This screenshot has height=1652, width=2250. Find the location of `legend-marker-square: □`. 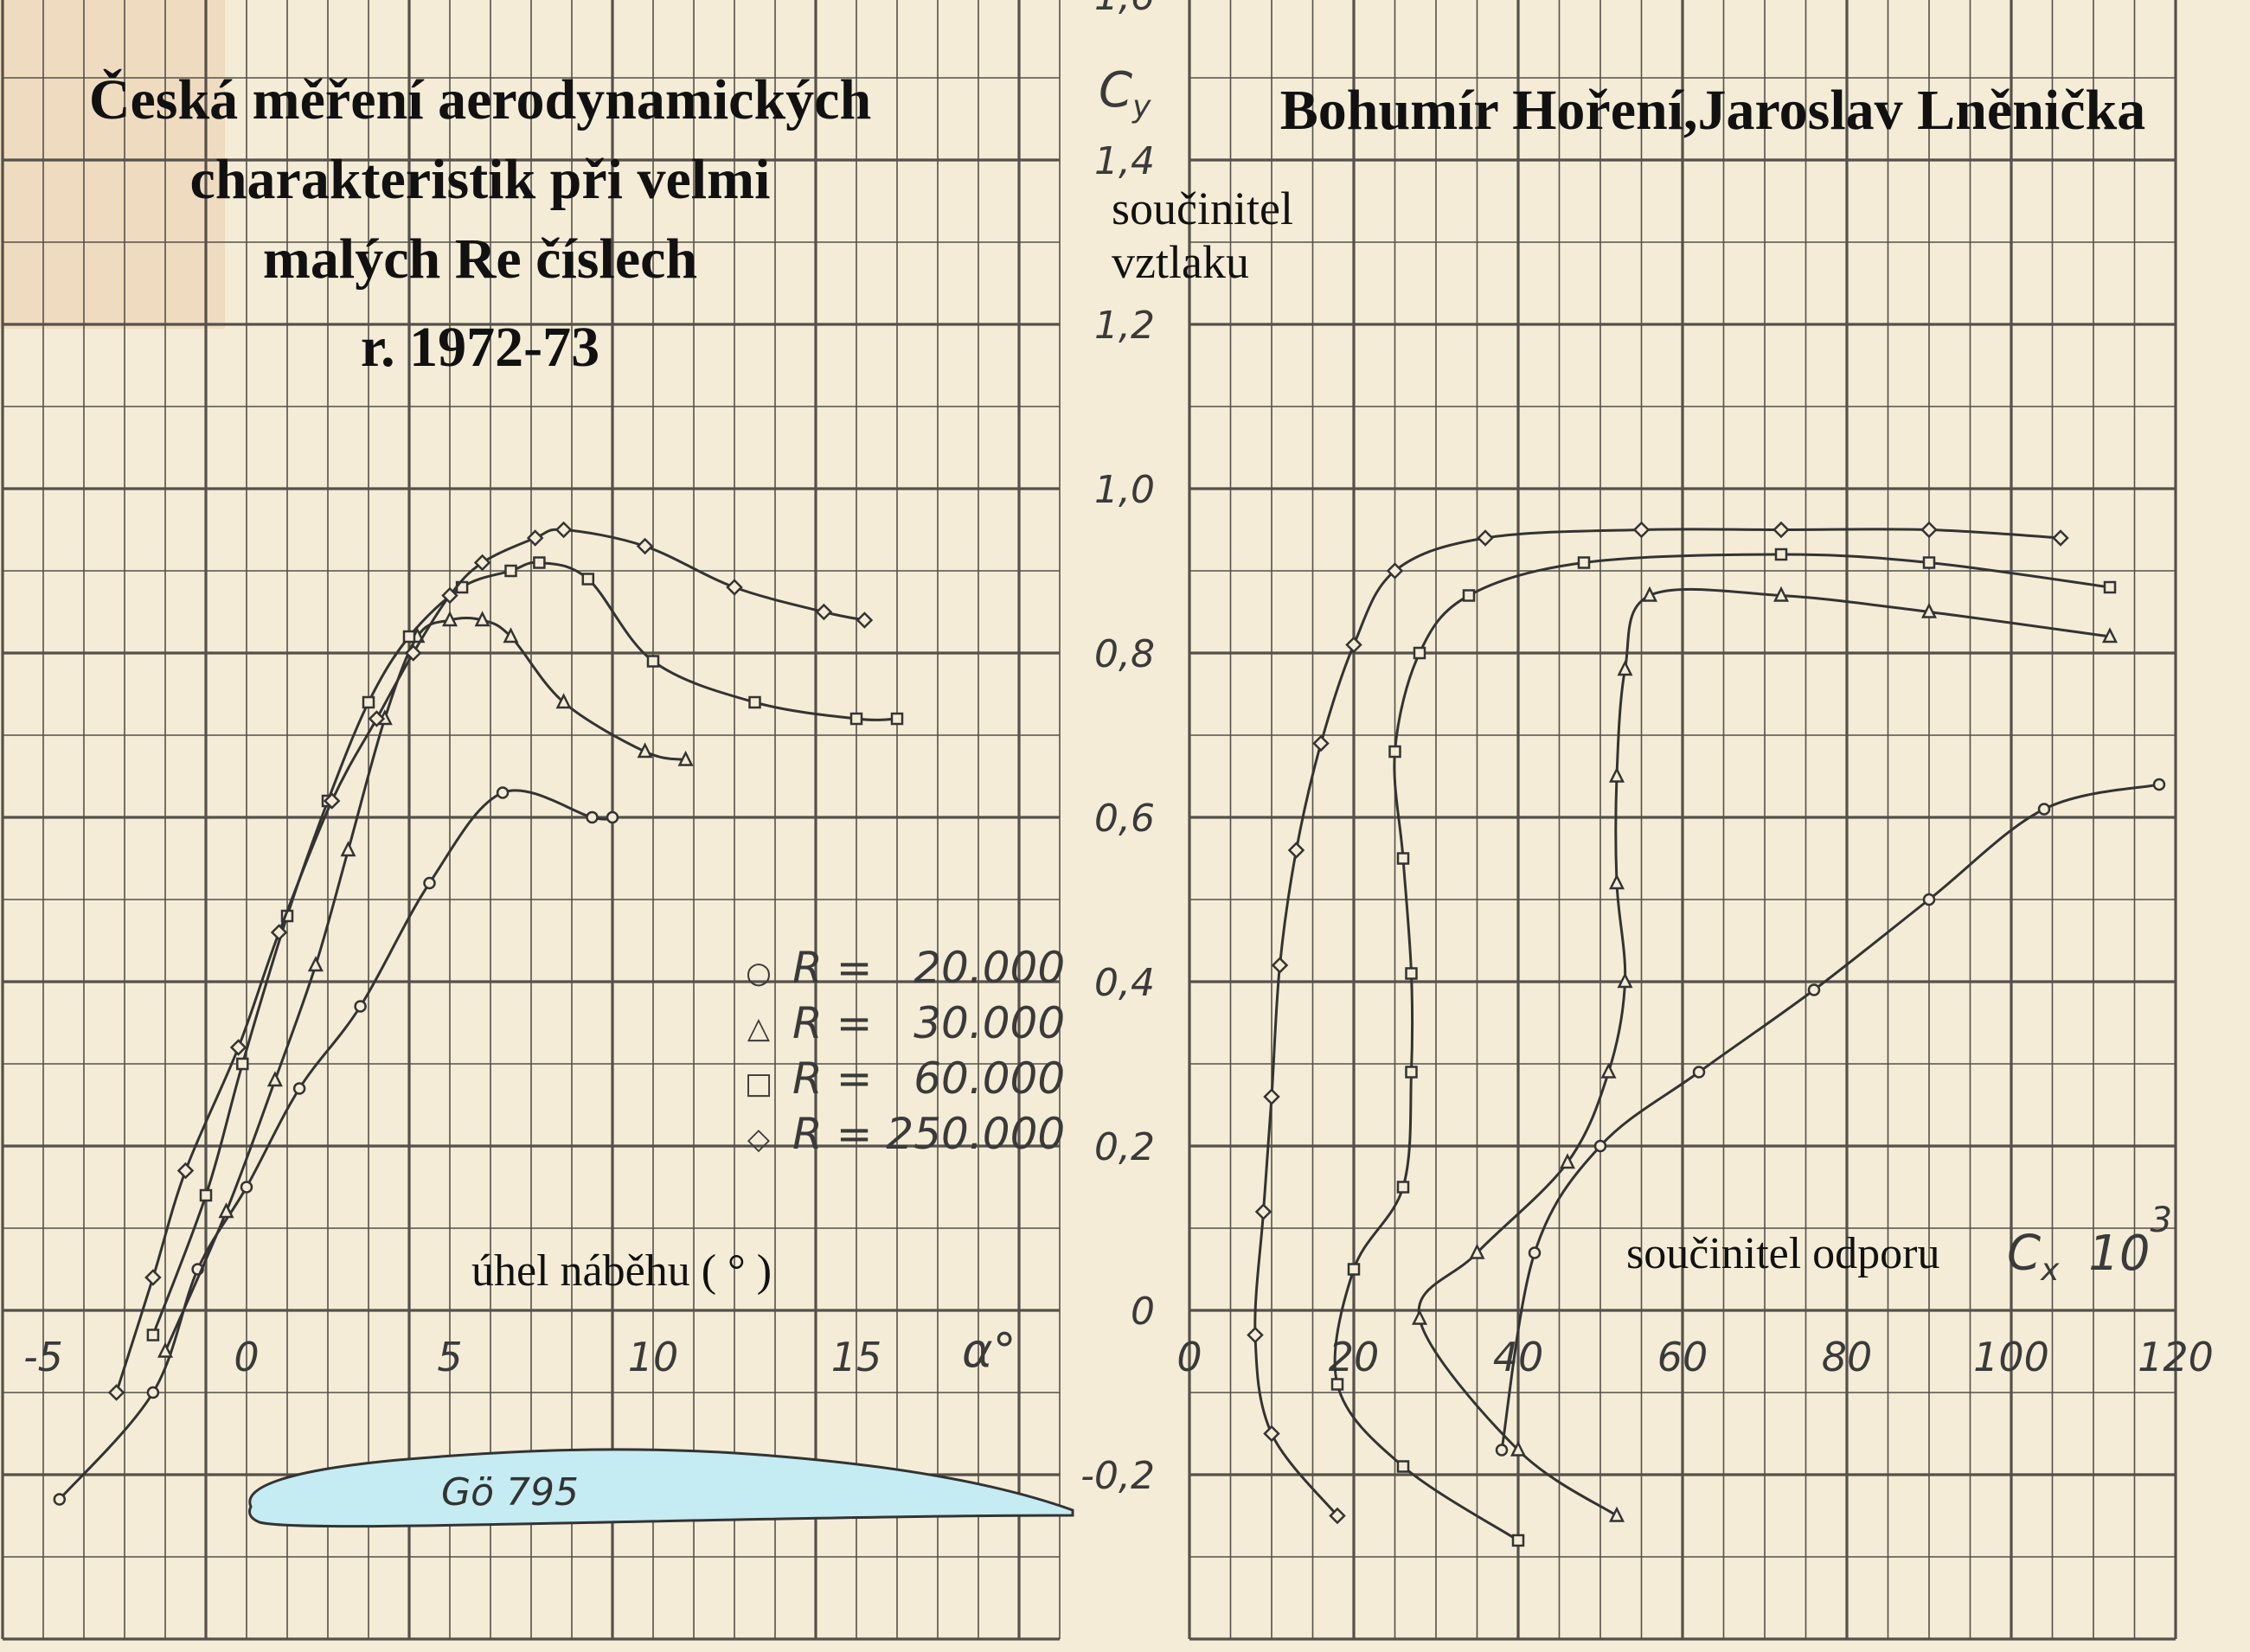

legend-marker-square: □ is located at coordinates (758, 1083).